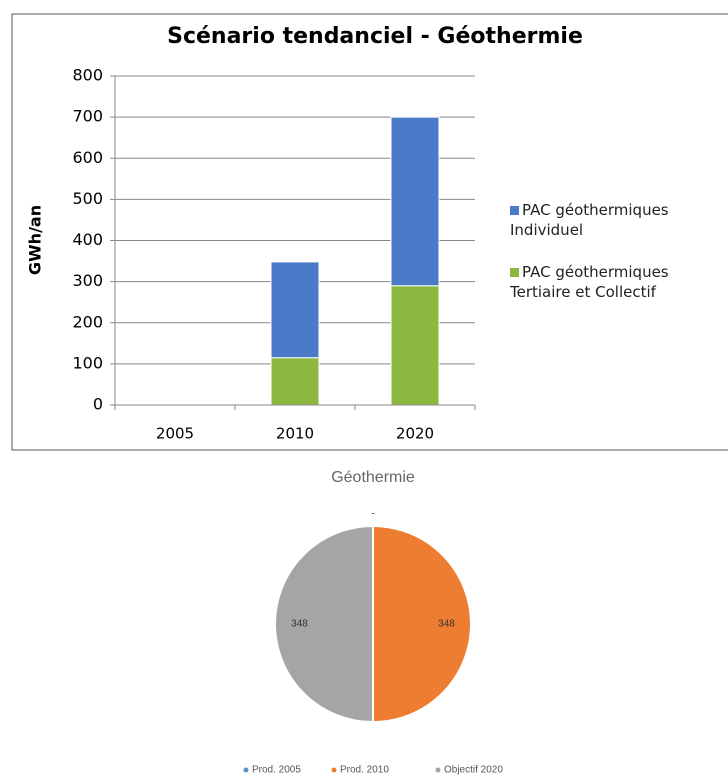 The image size is (728, 777). Describe the element at coordinates (87, 321) in the screenshot. I see `y-tick-label: 200` at that location.